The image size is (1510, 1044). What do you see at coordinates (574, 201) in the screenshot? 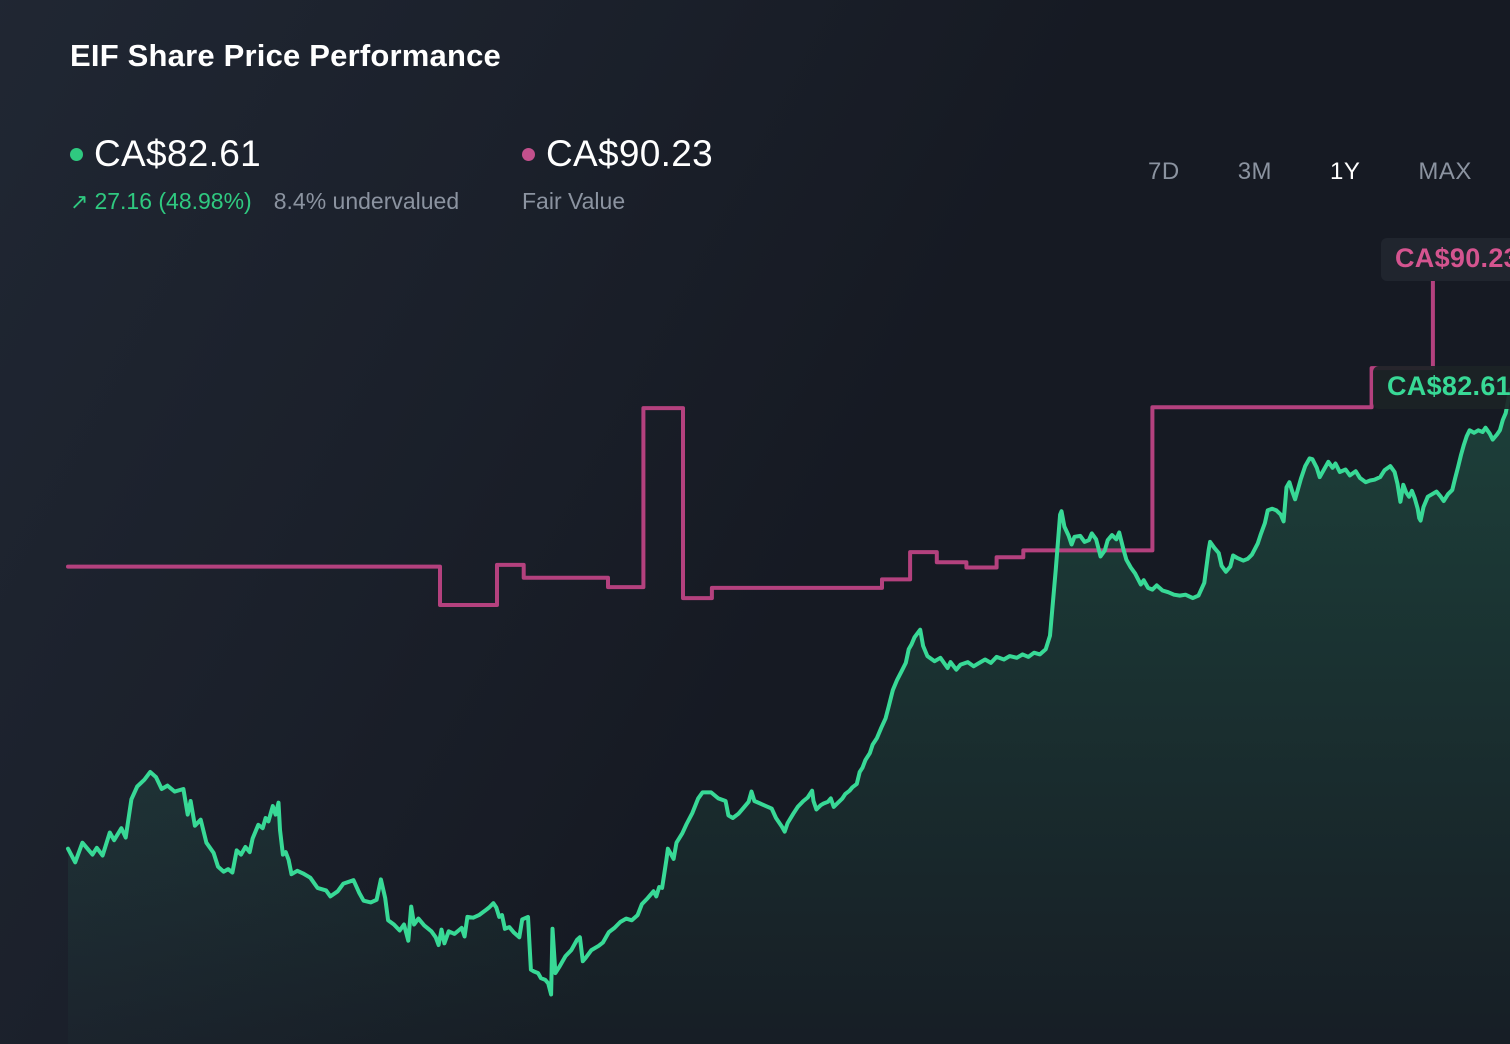
I see `fair-value-label: Fair Value` at bounding box center [574, 201].